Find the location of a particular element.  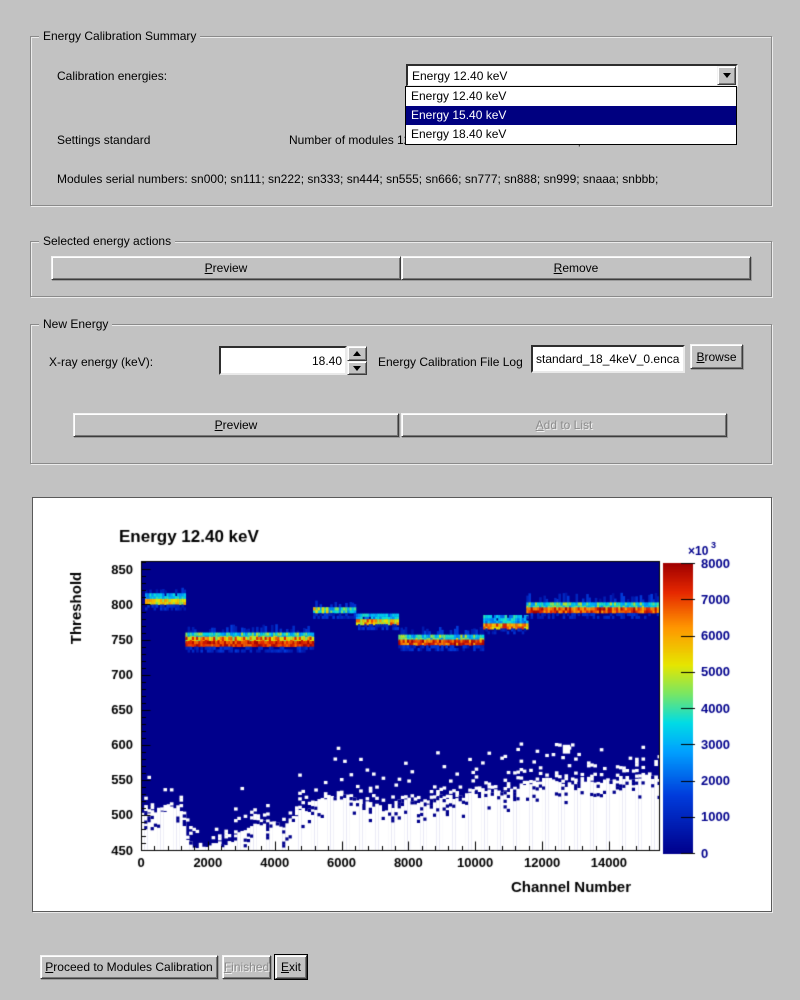

file-log-label: Energy Calibration File Log is located at coordinates (450, 362).